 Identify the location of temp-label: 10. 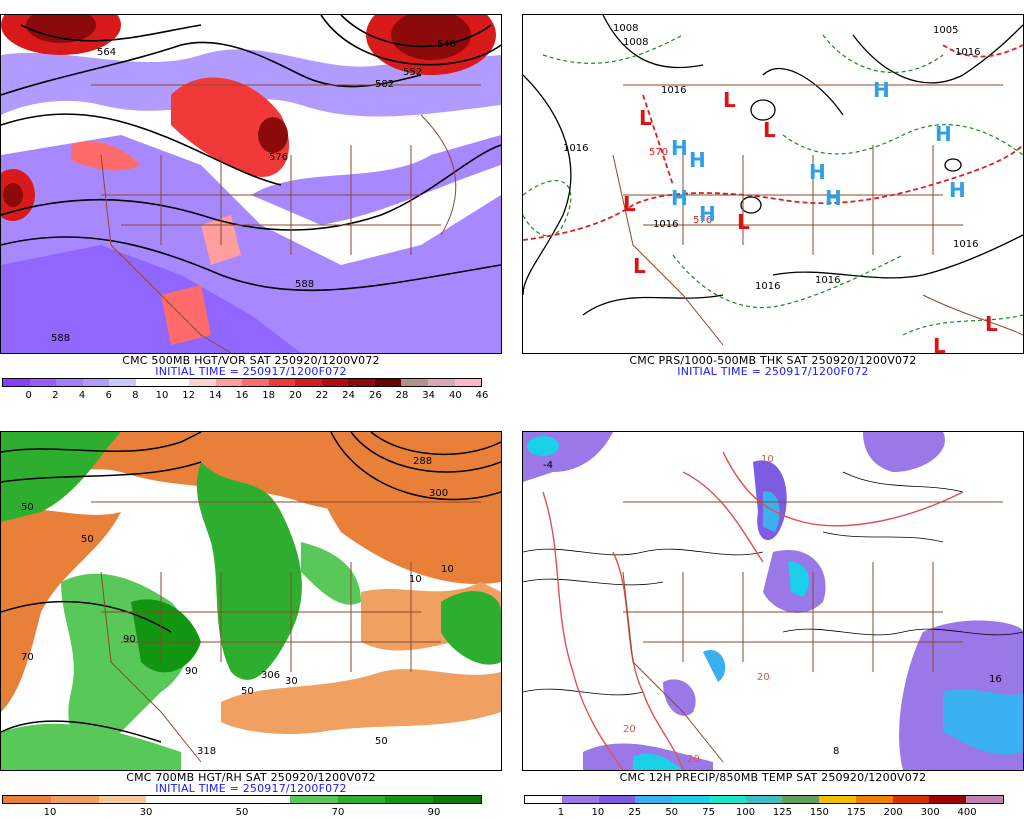
(767, 459).